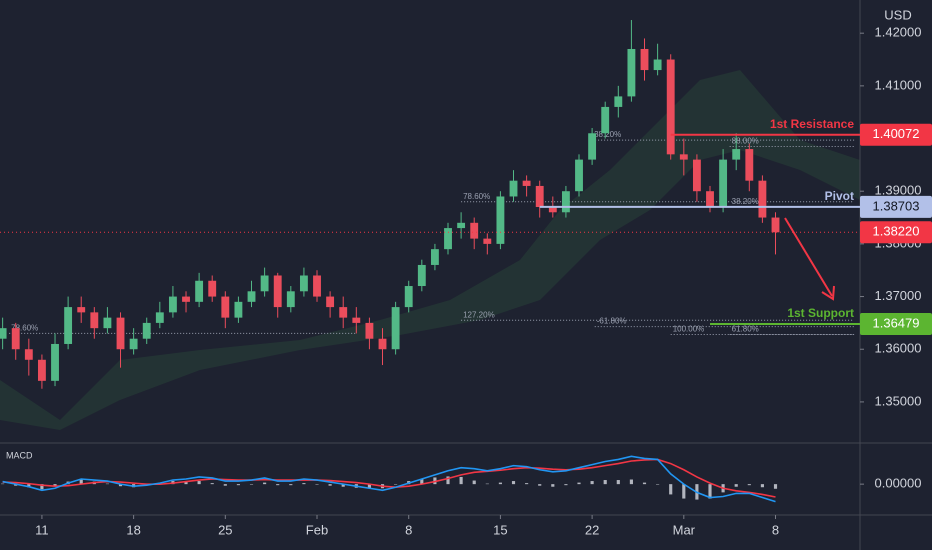  What do you see at coordinates (812, 124) in the screenshot?
I see `level-name: 1st Resistance` at bounding box center [812, 124].